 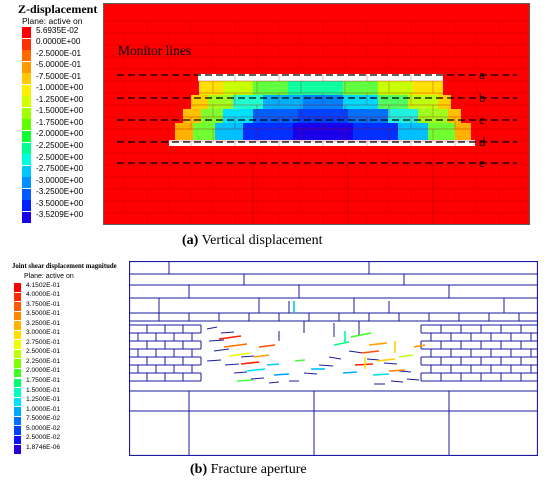 What do you see at coordinates (43, 438) in the screenshot?
I see `legend-b-value: 2.5000E-02` at bounding box center [43, 438].